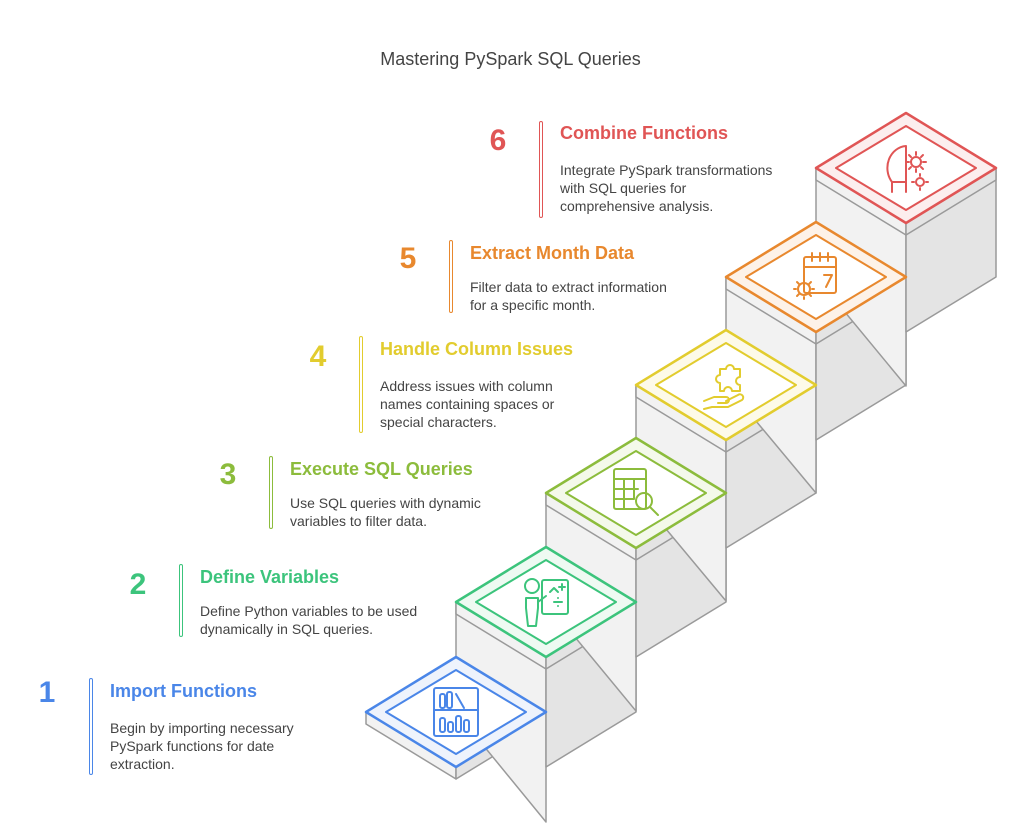 This screenshot has width=1021, height=835. Describe the element at coordinates (270, 577) in the screenshot. I see `step-title: Define Variables` at that location.